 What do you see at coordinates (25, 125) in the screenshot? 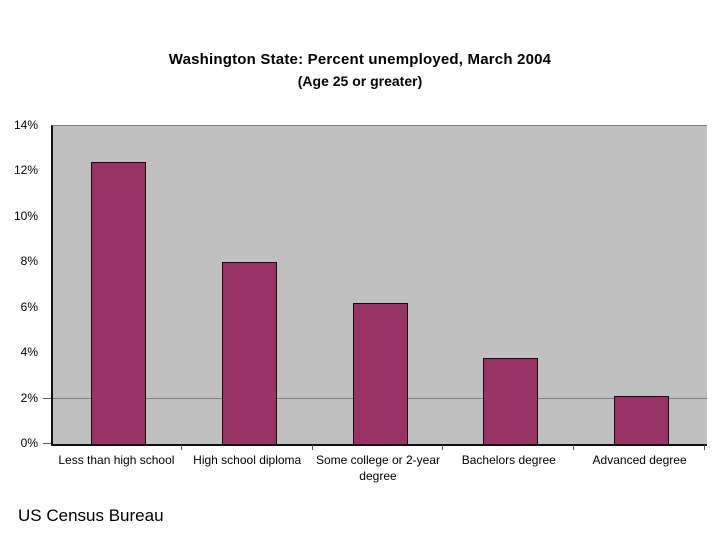
I see `y-axis-label: 14%` at bounding box center [25, 125].